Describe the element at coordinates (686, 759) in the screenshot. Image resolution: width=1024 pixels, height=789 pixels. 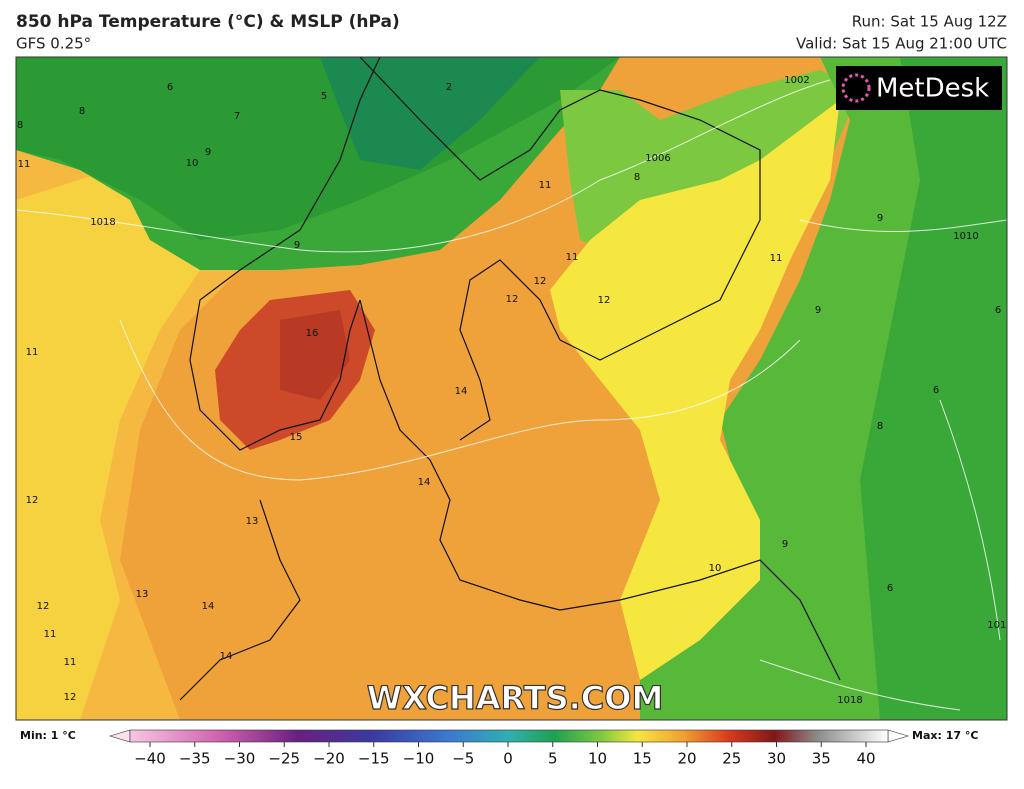
I see `colorbar-tick-label: 20` at that location.